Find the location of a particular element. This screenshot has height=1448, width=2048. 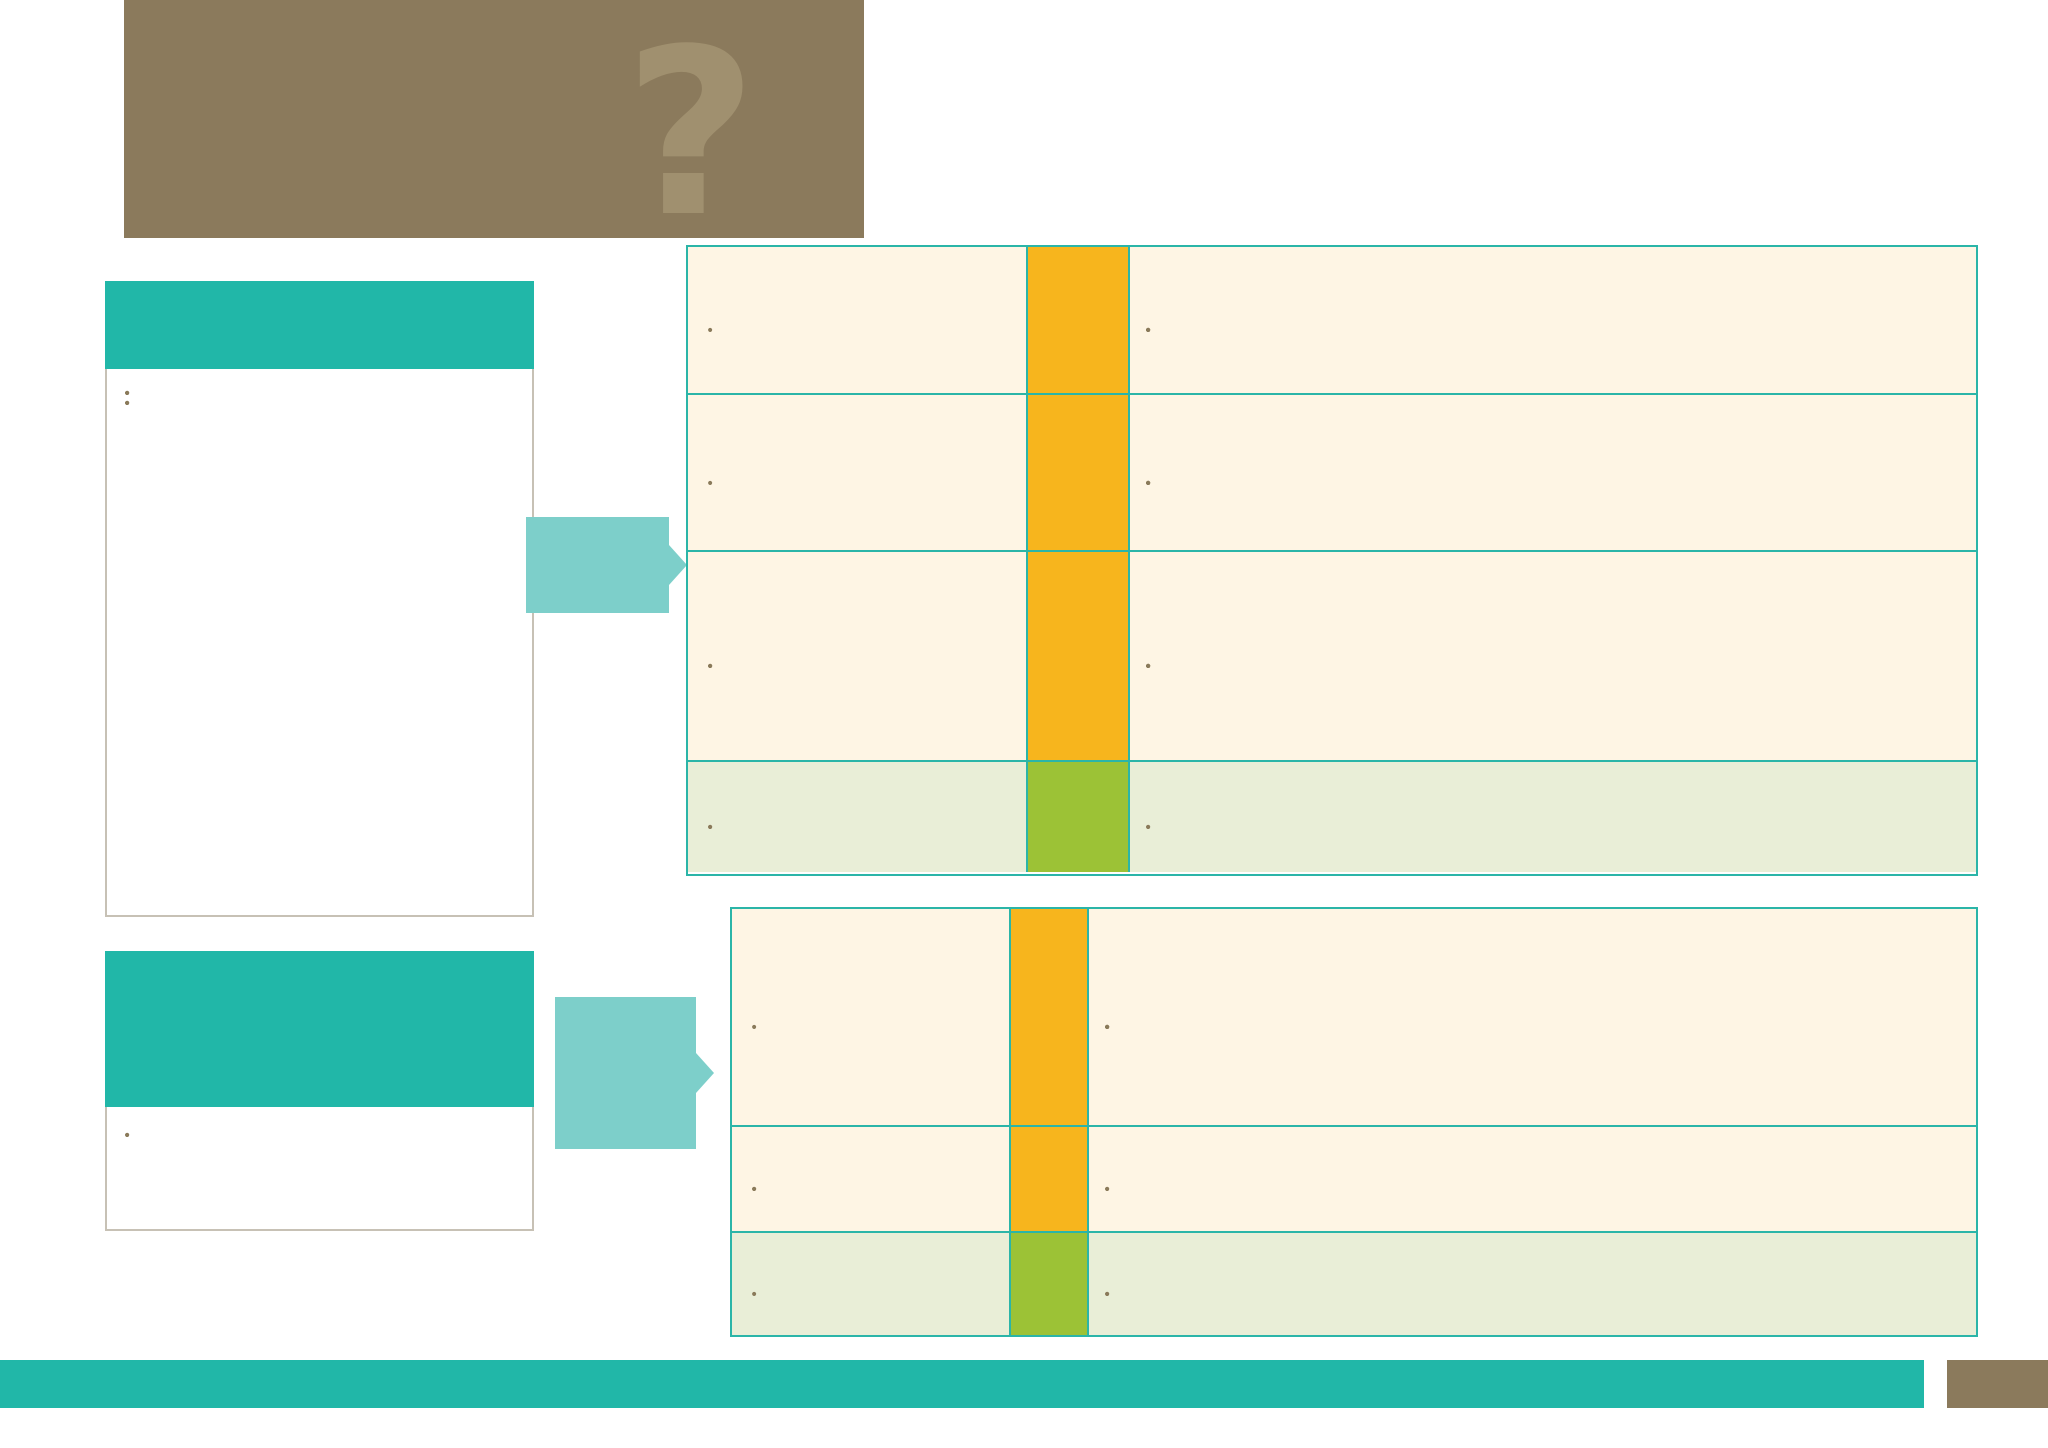

classify-mother-status-tag is located at coordinates (634, 1073).